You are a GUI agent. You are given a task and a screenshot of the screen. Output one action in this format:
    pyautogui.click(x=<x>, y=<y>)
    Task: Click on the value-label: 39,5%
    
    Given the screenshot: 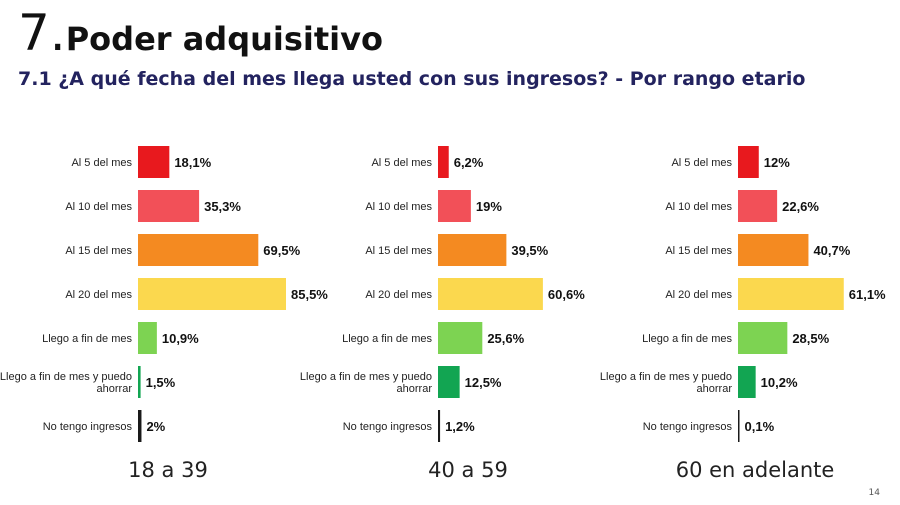 What is the action you would take?
    pyautogui.click(x=529, y=250)
    